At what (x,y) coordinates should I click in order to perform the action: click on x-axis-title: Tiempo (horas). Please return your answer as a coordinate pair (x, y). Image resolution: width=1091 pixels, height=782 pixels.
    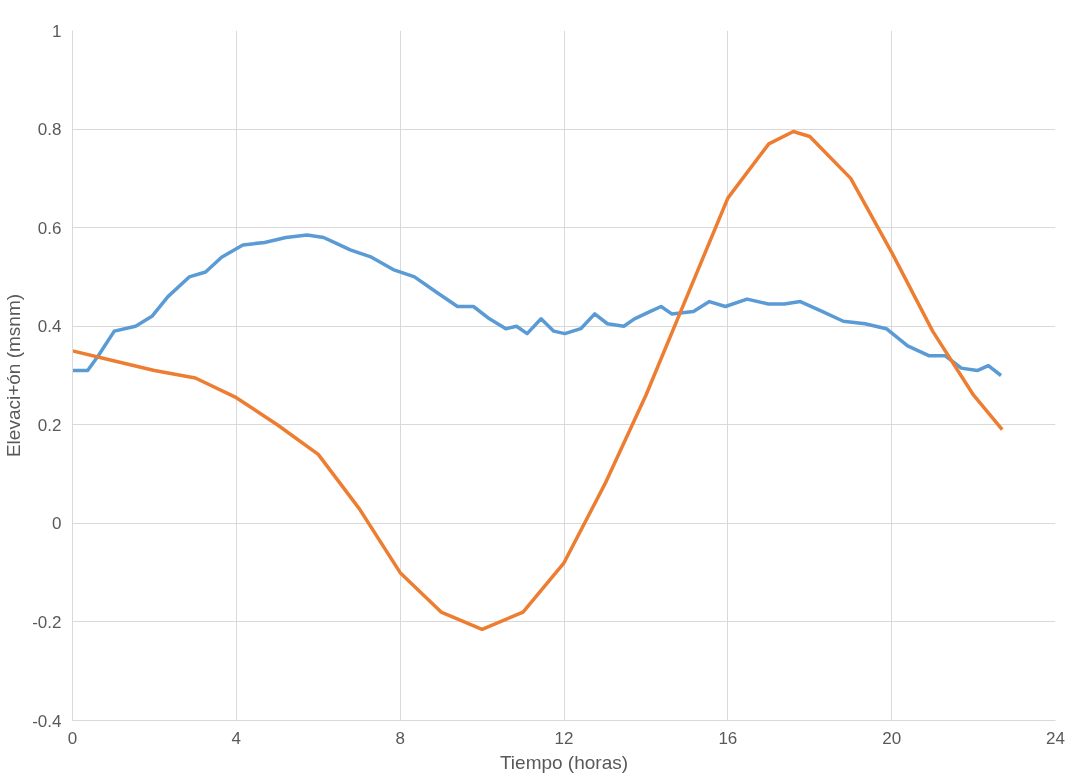
    Looking at the image, I should click on (564, 762).